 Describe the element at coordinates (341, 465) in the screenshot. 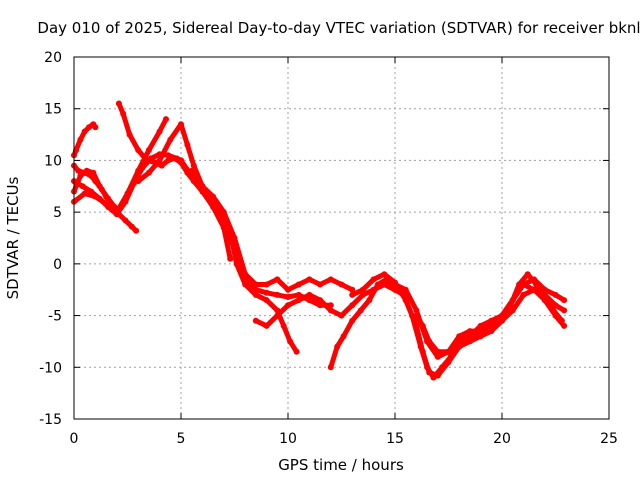

I see `x-axis-label: GPS time / hours` at that location.